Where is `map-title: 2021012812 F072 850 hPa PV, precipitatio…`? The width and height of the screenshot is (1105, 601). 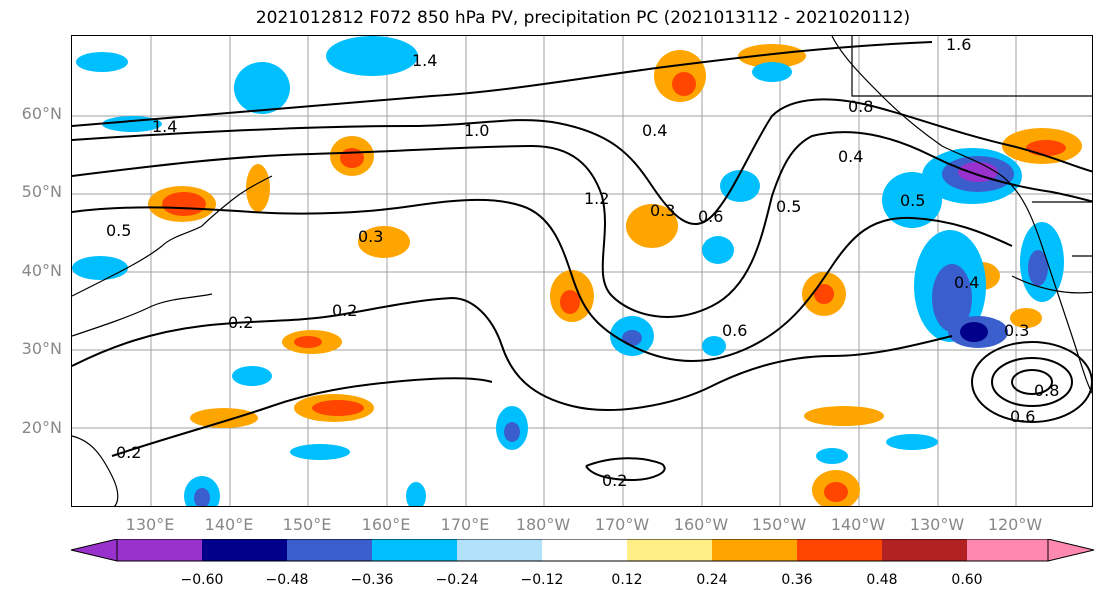
map-title: 2021012812 F072 850 hPa PV, precipitatio… is located at coordinates (583, 18).